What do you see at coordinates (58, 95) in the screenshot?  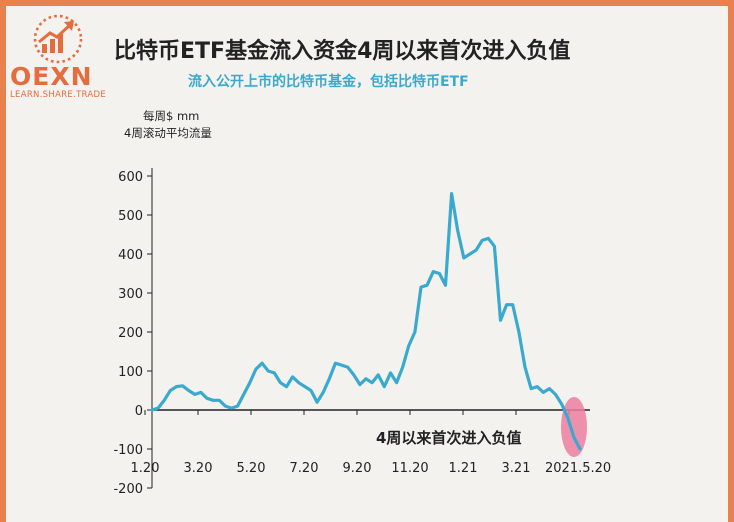 I see `logo-tagline: LEARN.SHARE.TRADE` at bounding box center [58, 95].